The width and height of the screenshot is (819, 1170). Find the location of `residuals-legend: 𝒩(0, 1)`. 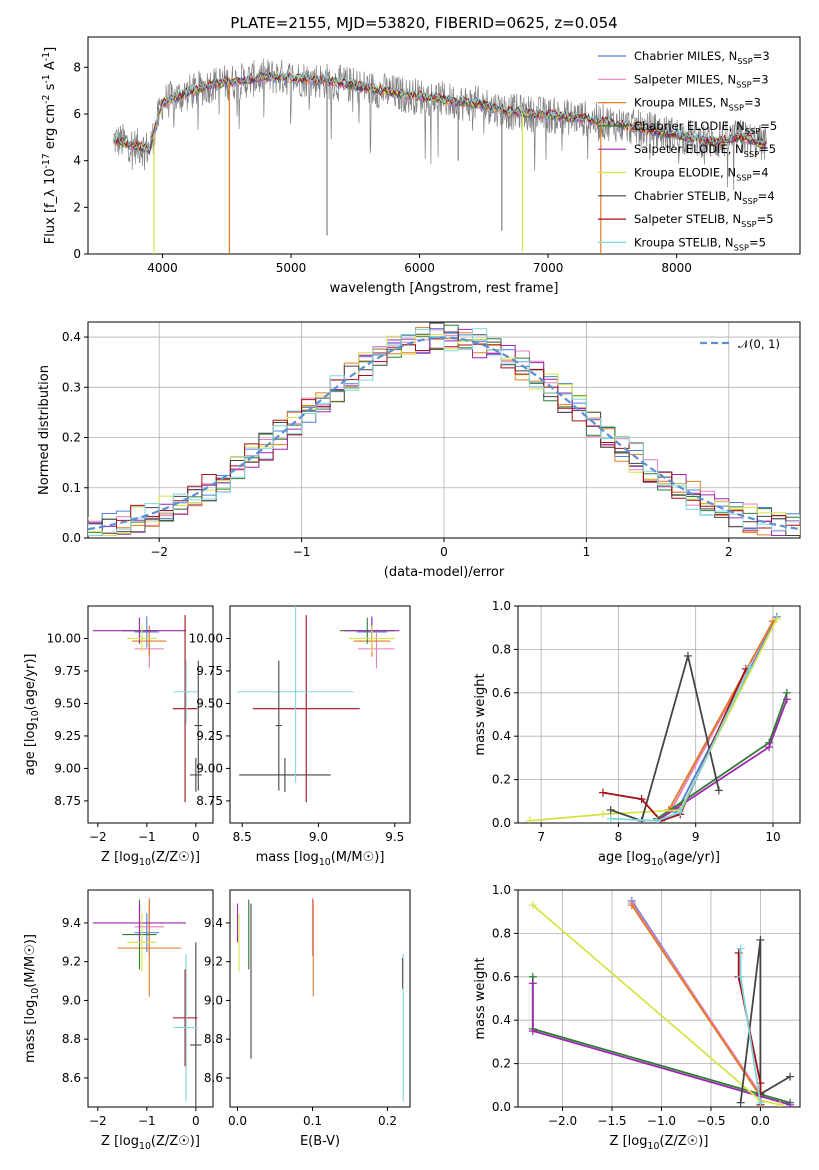

residuals-legend: 𝒩(0, 1) is located at coordinates (740, 344).